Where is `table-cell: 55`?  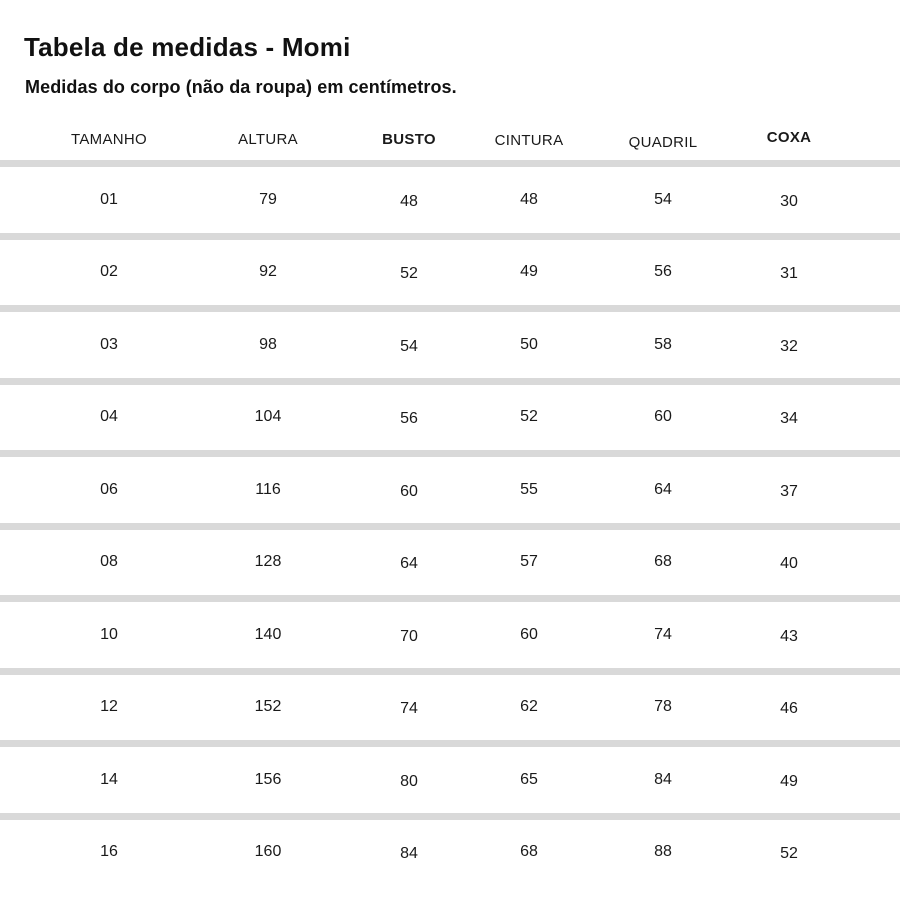
table-cell: 55 is located at coordinates (529, 489).